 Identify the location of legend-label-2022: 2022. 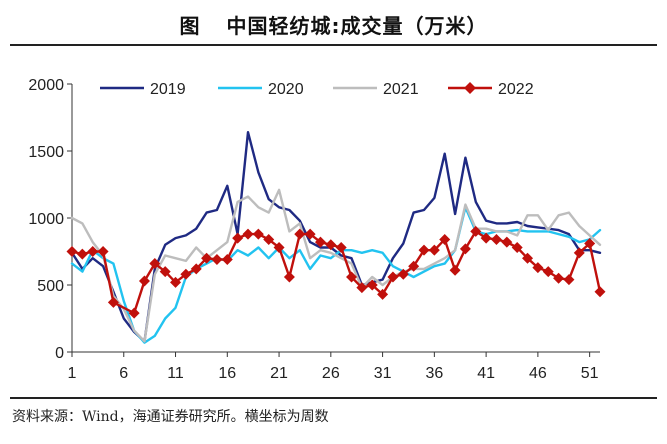
(516, 89).